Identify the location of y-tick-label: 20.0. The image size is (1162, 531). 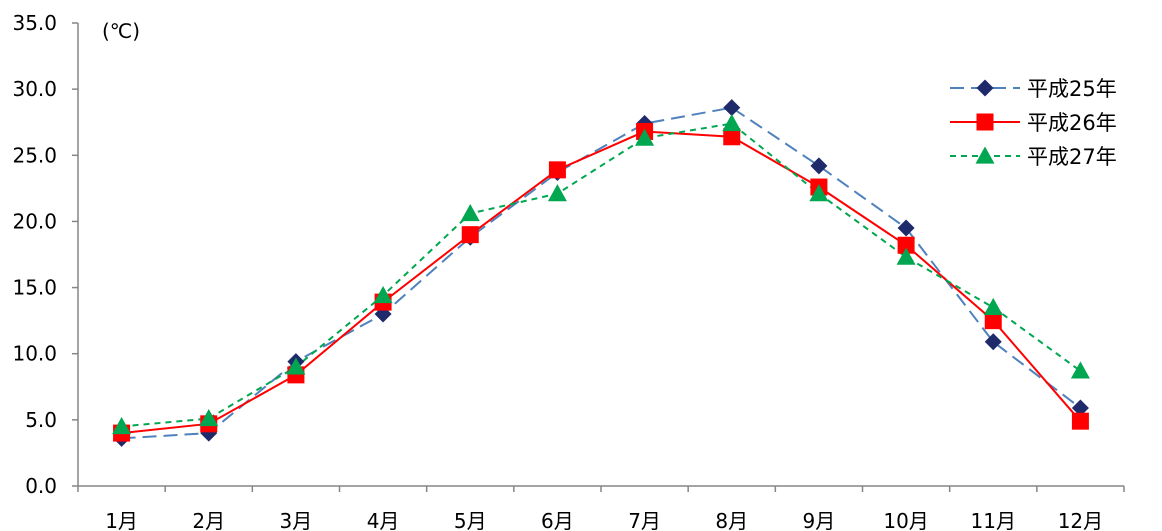
(34, 221).